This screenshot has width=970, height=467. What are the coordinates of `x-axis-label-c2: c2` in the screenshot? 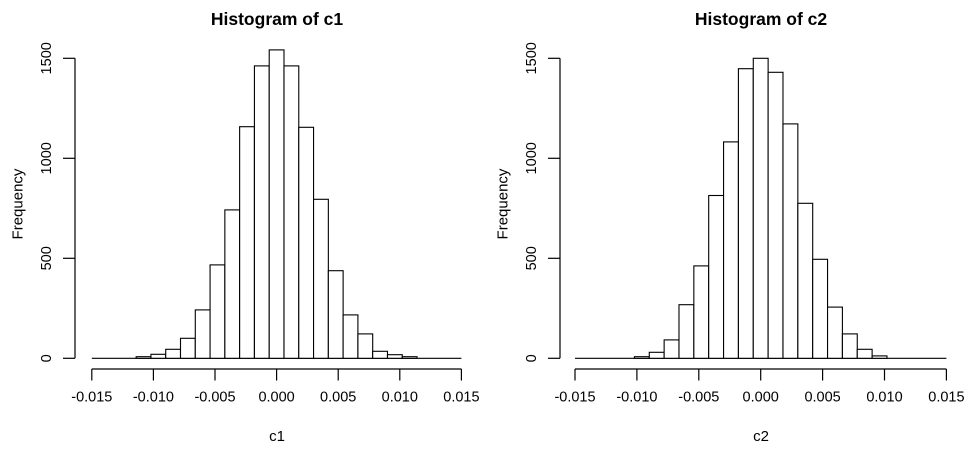 It's located at (761, 436).